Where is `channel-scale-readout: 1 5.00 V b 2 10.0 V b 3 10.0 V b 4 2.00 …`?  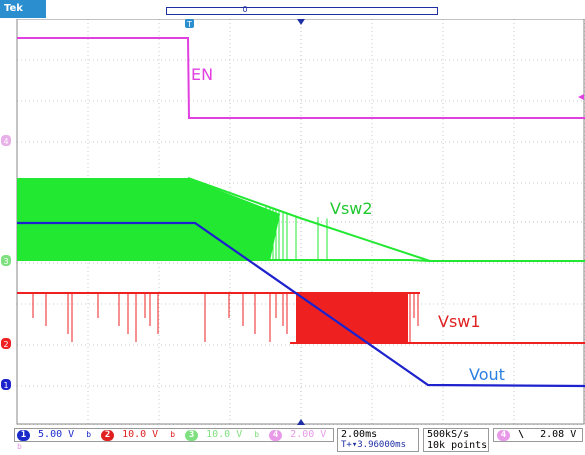
channel-scale-readout: 1 5.00 V b 2 10.0 V b 3 10.0 V b 4 2.00 … is located at coordinates (174, 439).